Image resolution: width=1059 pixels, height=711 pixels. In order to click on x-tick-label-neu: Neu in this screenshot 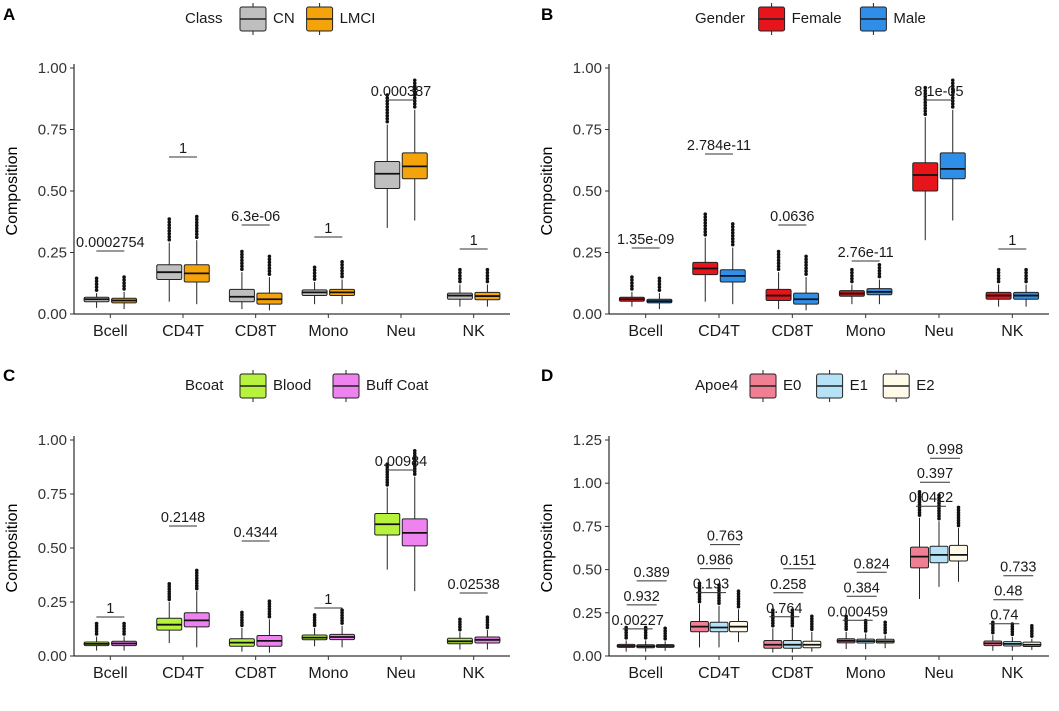, I will do `click(400, 331)`.